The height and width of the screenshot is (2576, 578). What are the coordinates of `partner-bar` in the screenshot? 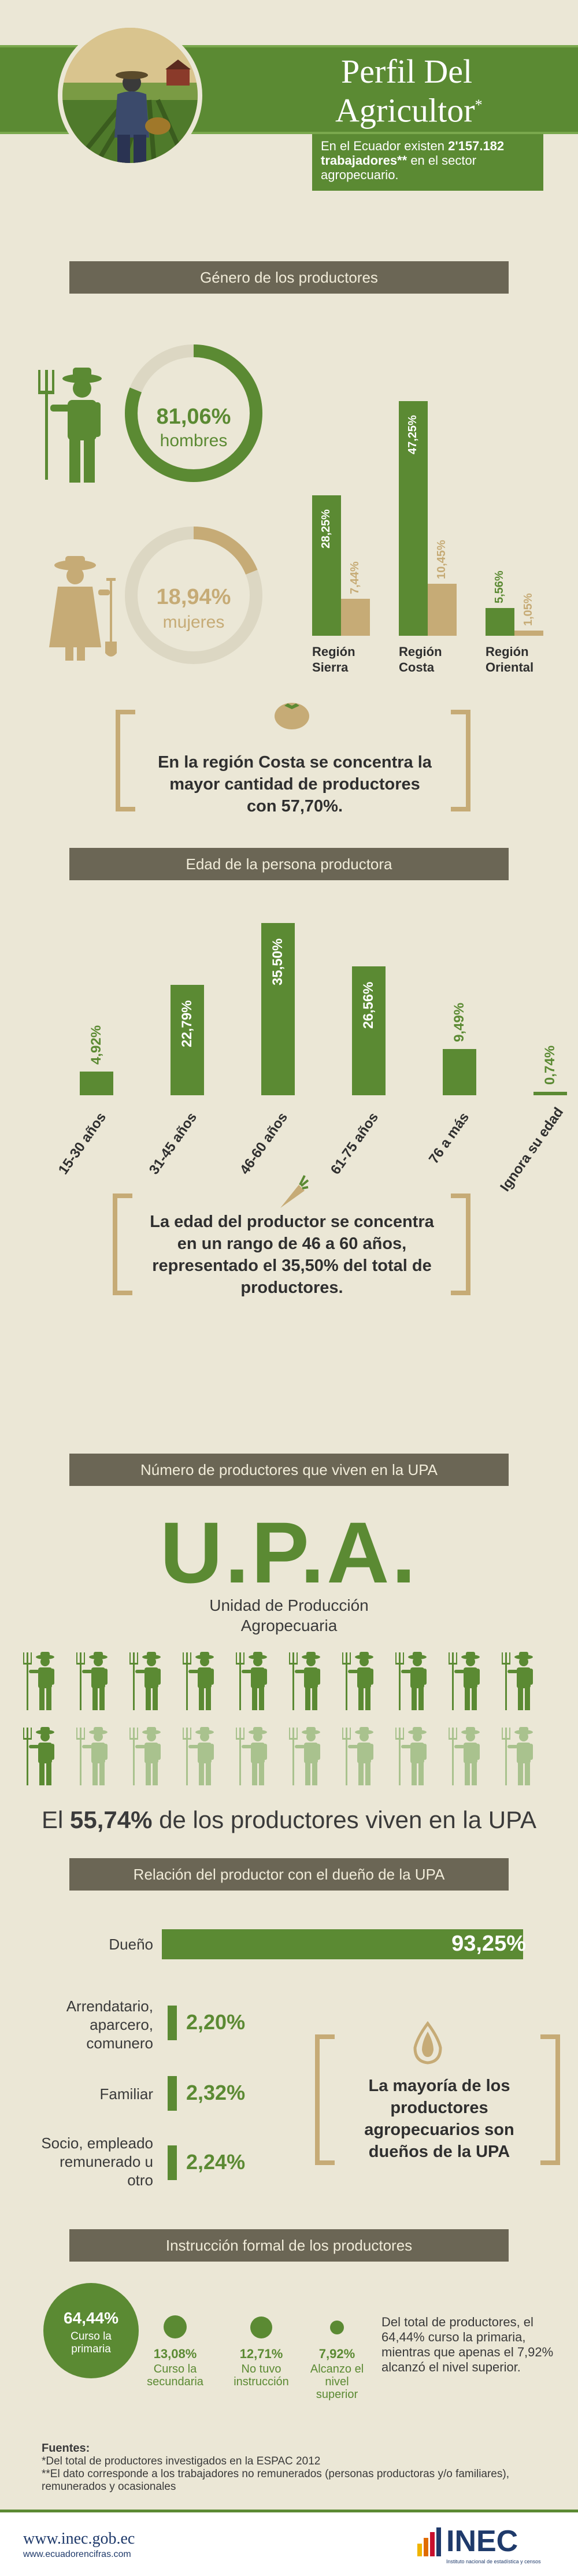 It's located at (172, 2162).